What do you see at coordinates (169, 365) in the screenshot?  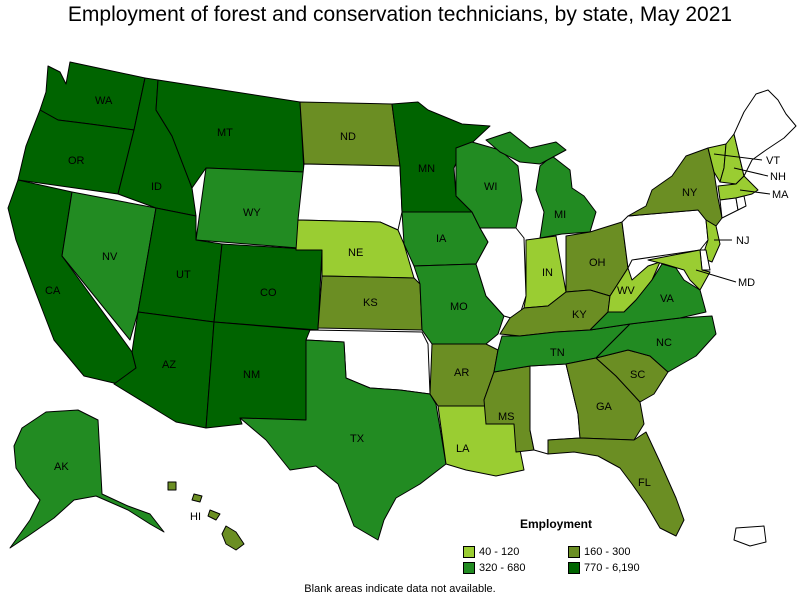 I see `label-az: AZ` at bounding box center [169, 365].